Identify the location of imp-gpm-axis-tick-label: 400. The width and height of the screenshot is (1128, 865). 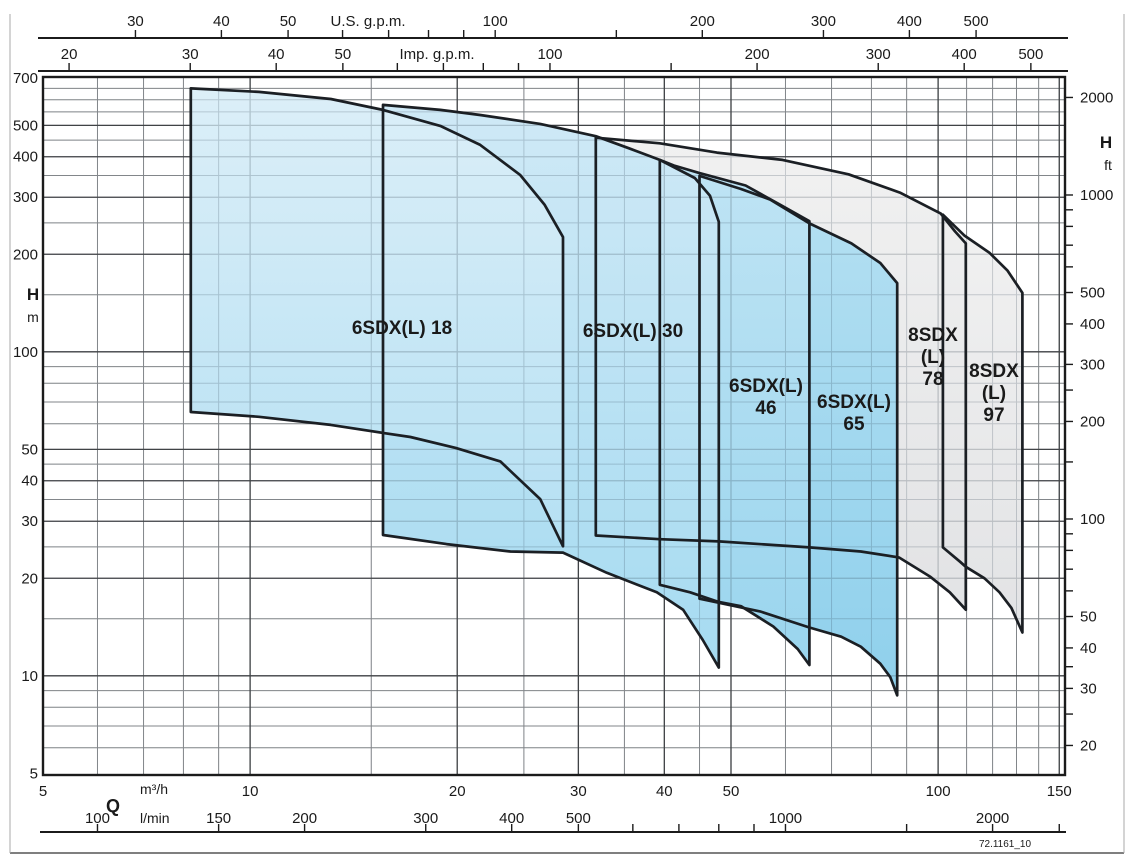
(964, 54).